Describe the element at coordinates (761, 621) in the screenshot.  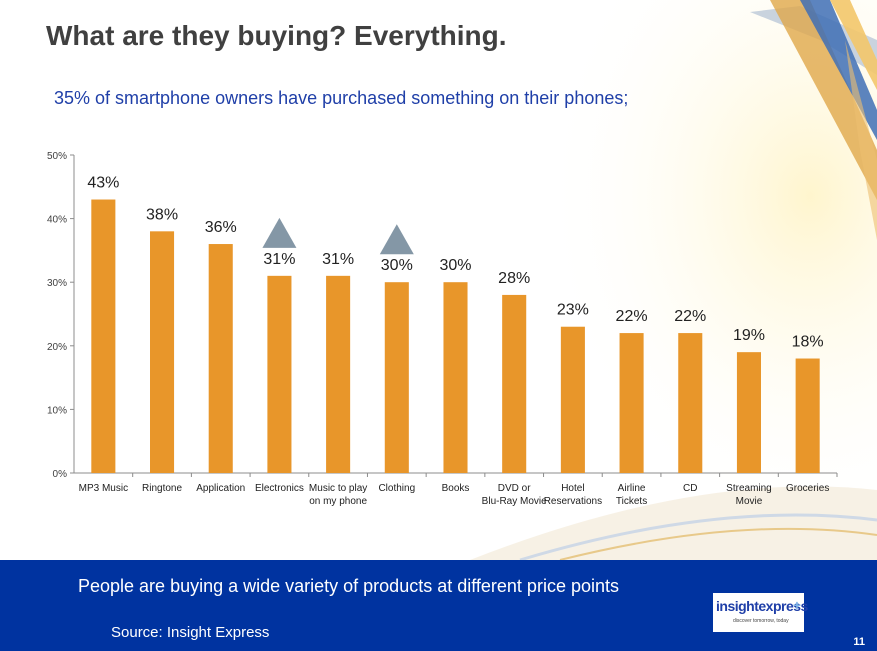
I see `logo-tagline: discover tomorrow, today` at that location.